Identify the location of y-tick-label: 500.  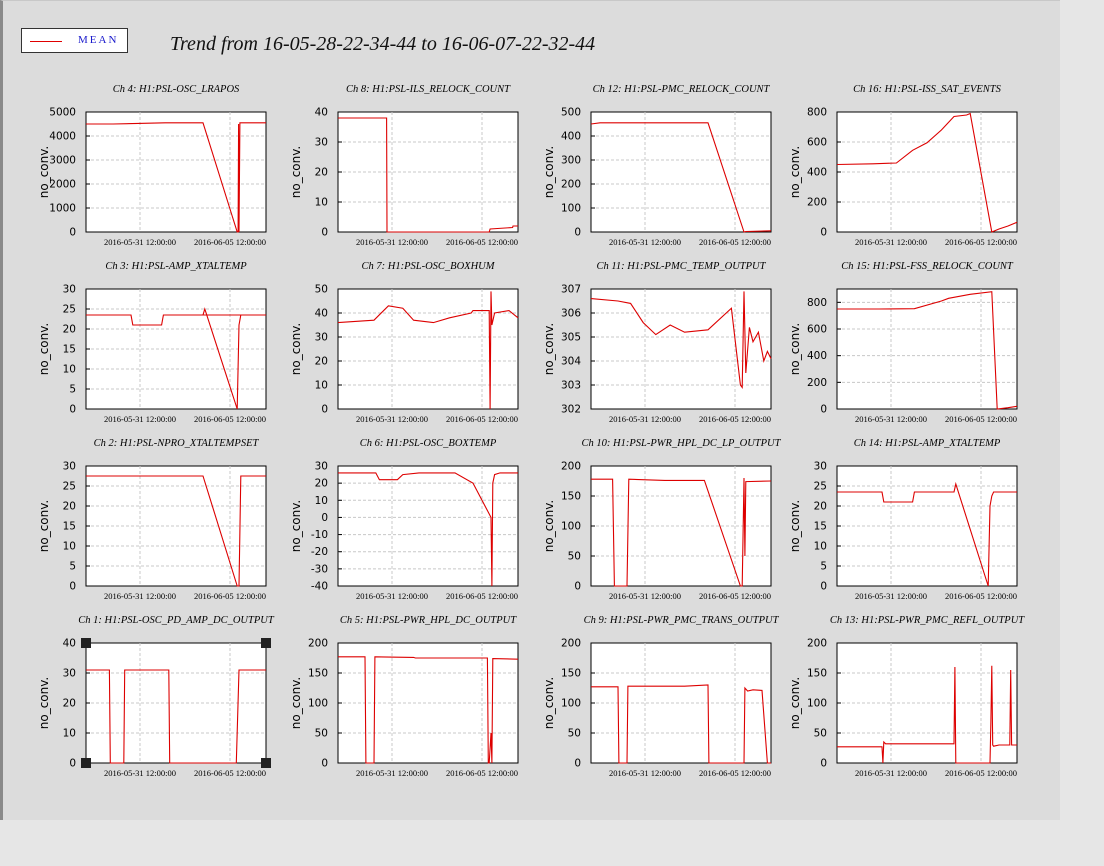
(571, 113).